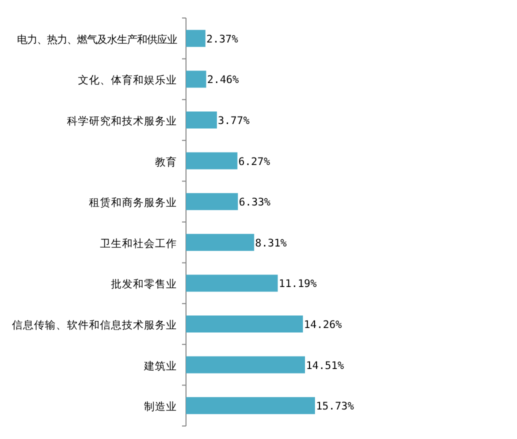  Describe the element at coordinates (122, 121) in the screenshot. I see `y-tick-label: 科学研究和技术服务业` at that location.